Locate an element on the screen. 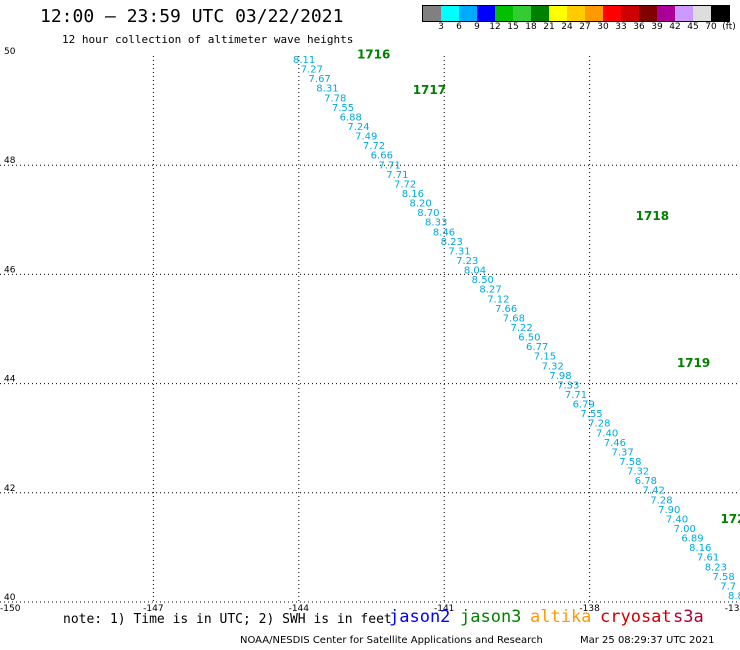  wave-height-value: 7.22 is located at coordinates (522, 328).